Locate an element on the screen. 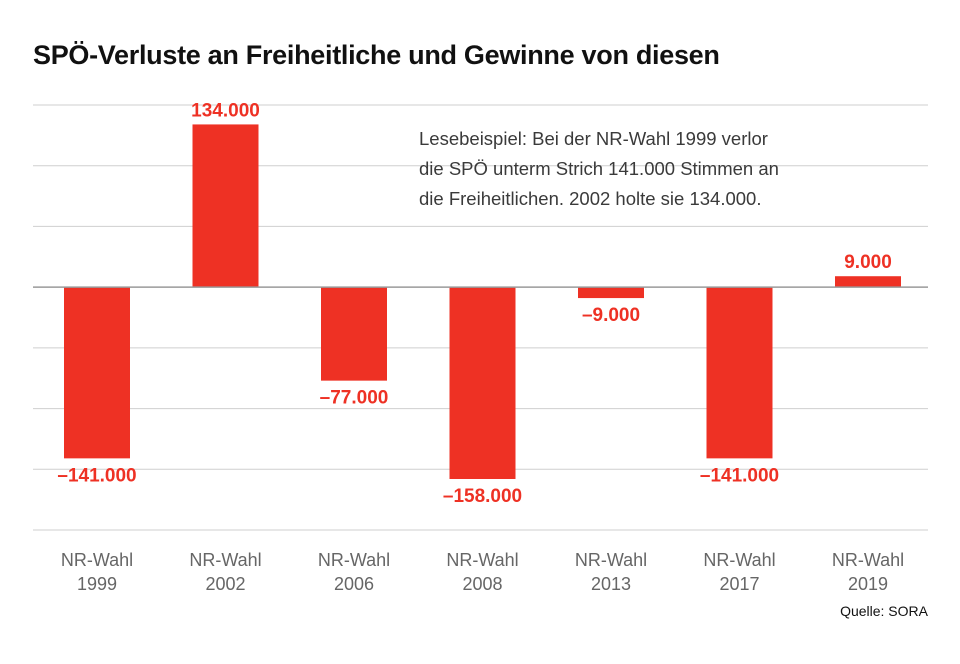 Image resolution: width=960 pixels, height=664 pixels. bar-2006 is located at coordinates (354, 334).